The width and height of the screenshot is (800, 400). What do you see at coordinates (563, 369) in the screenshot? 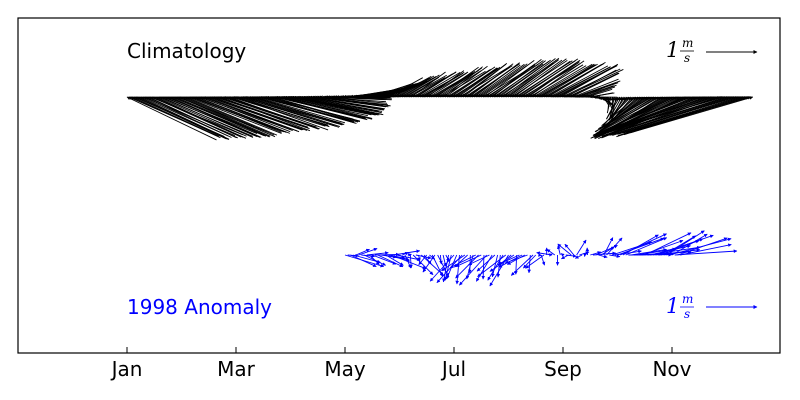
I see `x-tick-label: Sep` at bounding box center [563, 369].